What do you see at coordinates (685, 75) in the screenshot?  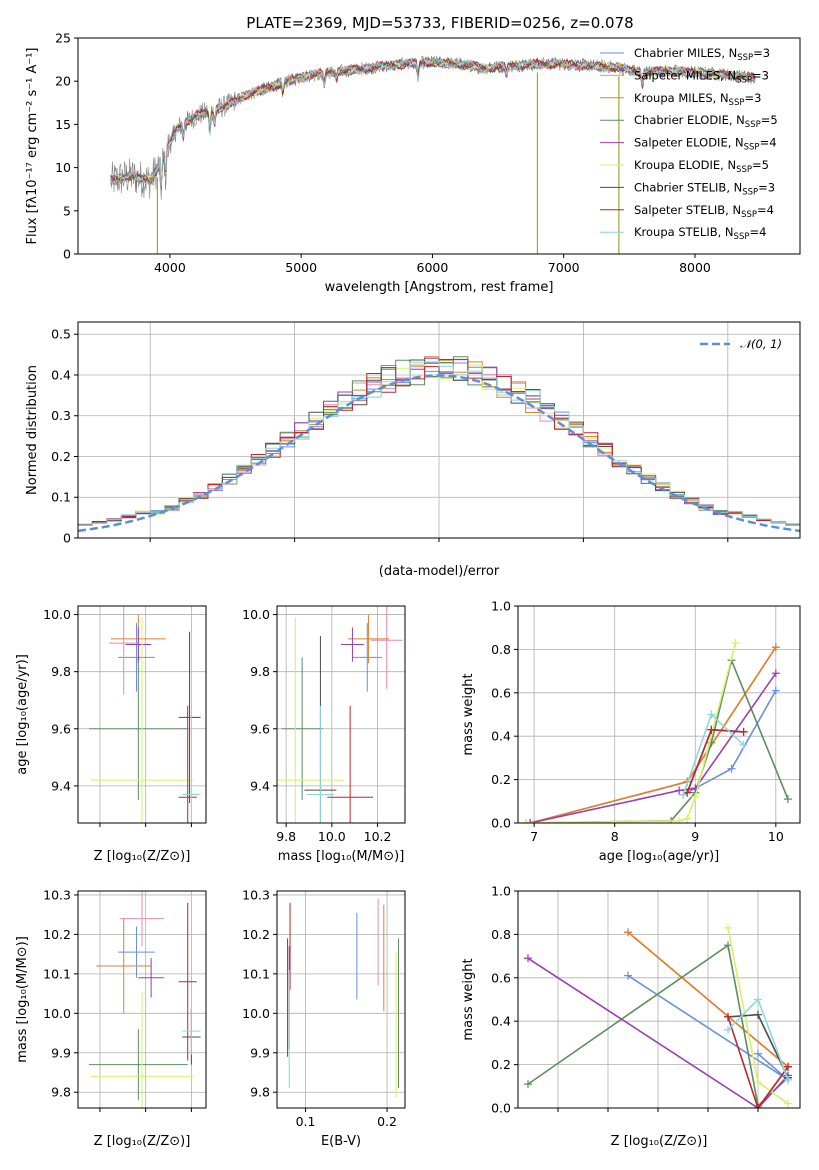 I see `legend-text: Salpeter MILES, N` at bounding box center [685, 75].